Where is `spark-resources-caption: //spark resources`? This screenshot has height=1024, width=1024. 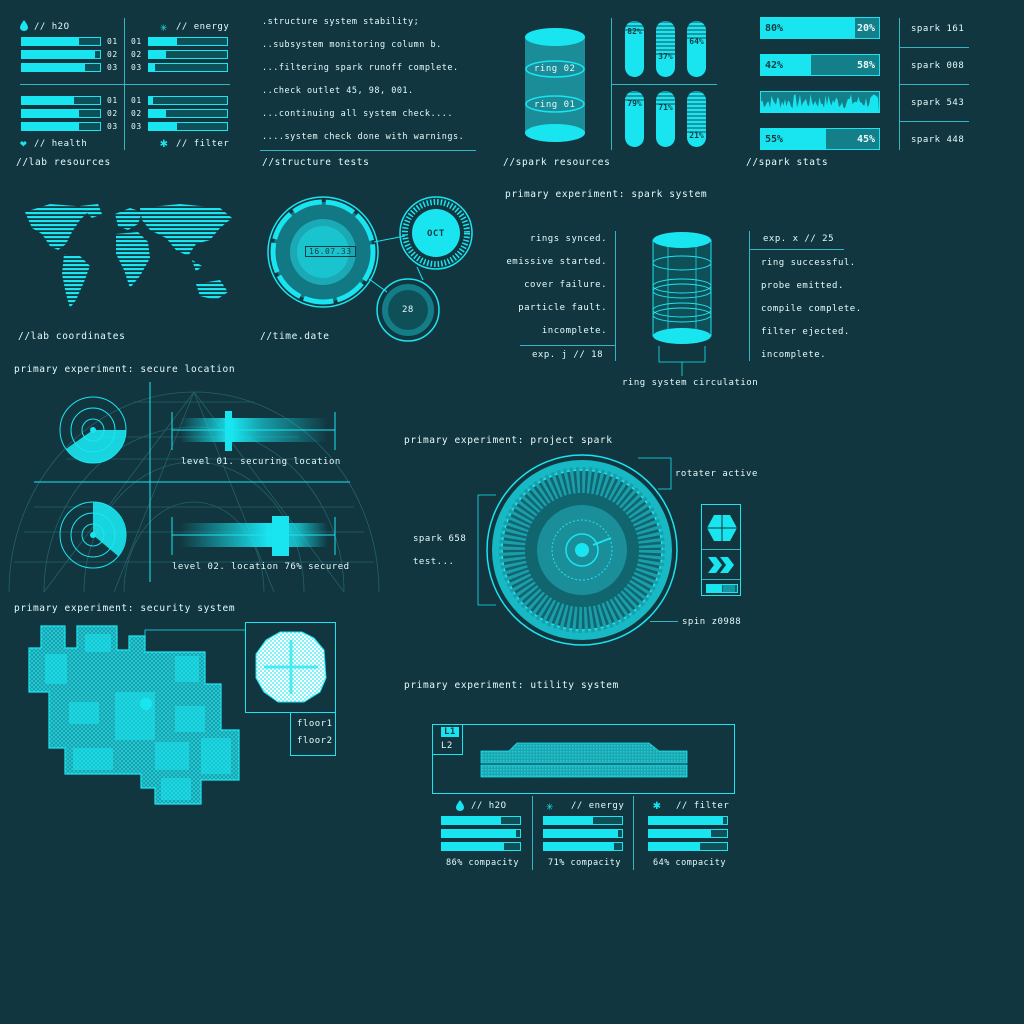 spark-resources-caption: //spark resources is located at coordinates (557, 162).